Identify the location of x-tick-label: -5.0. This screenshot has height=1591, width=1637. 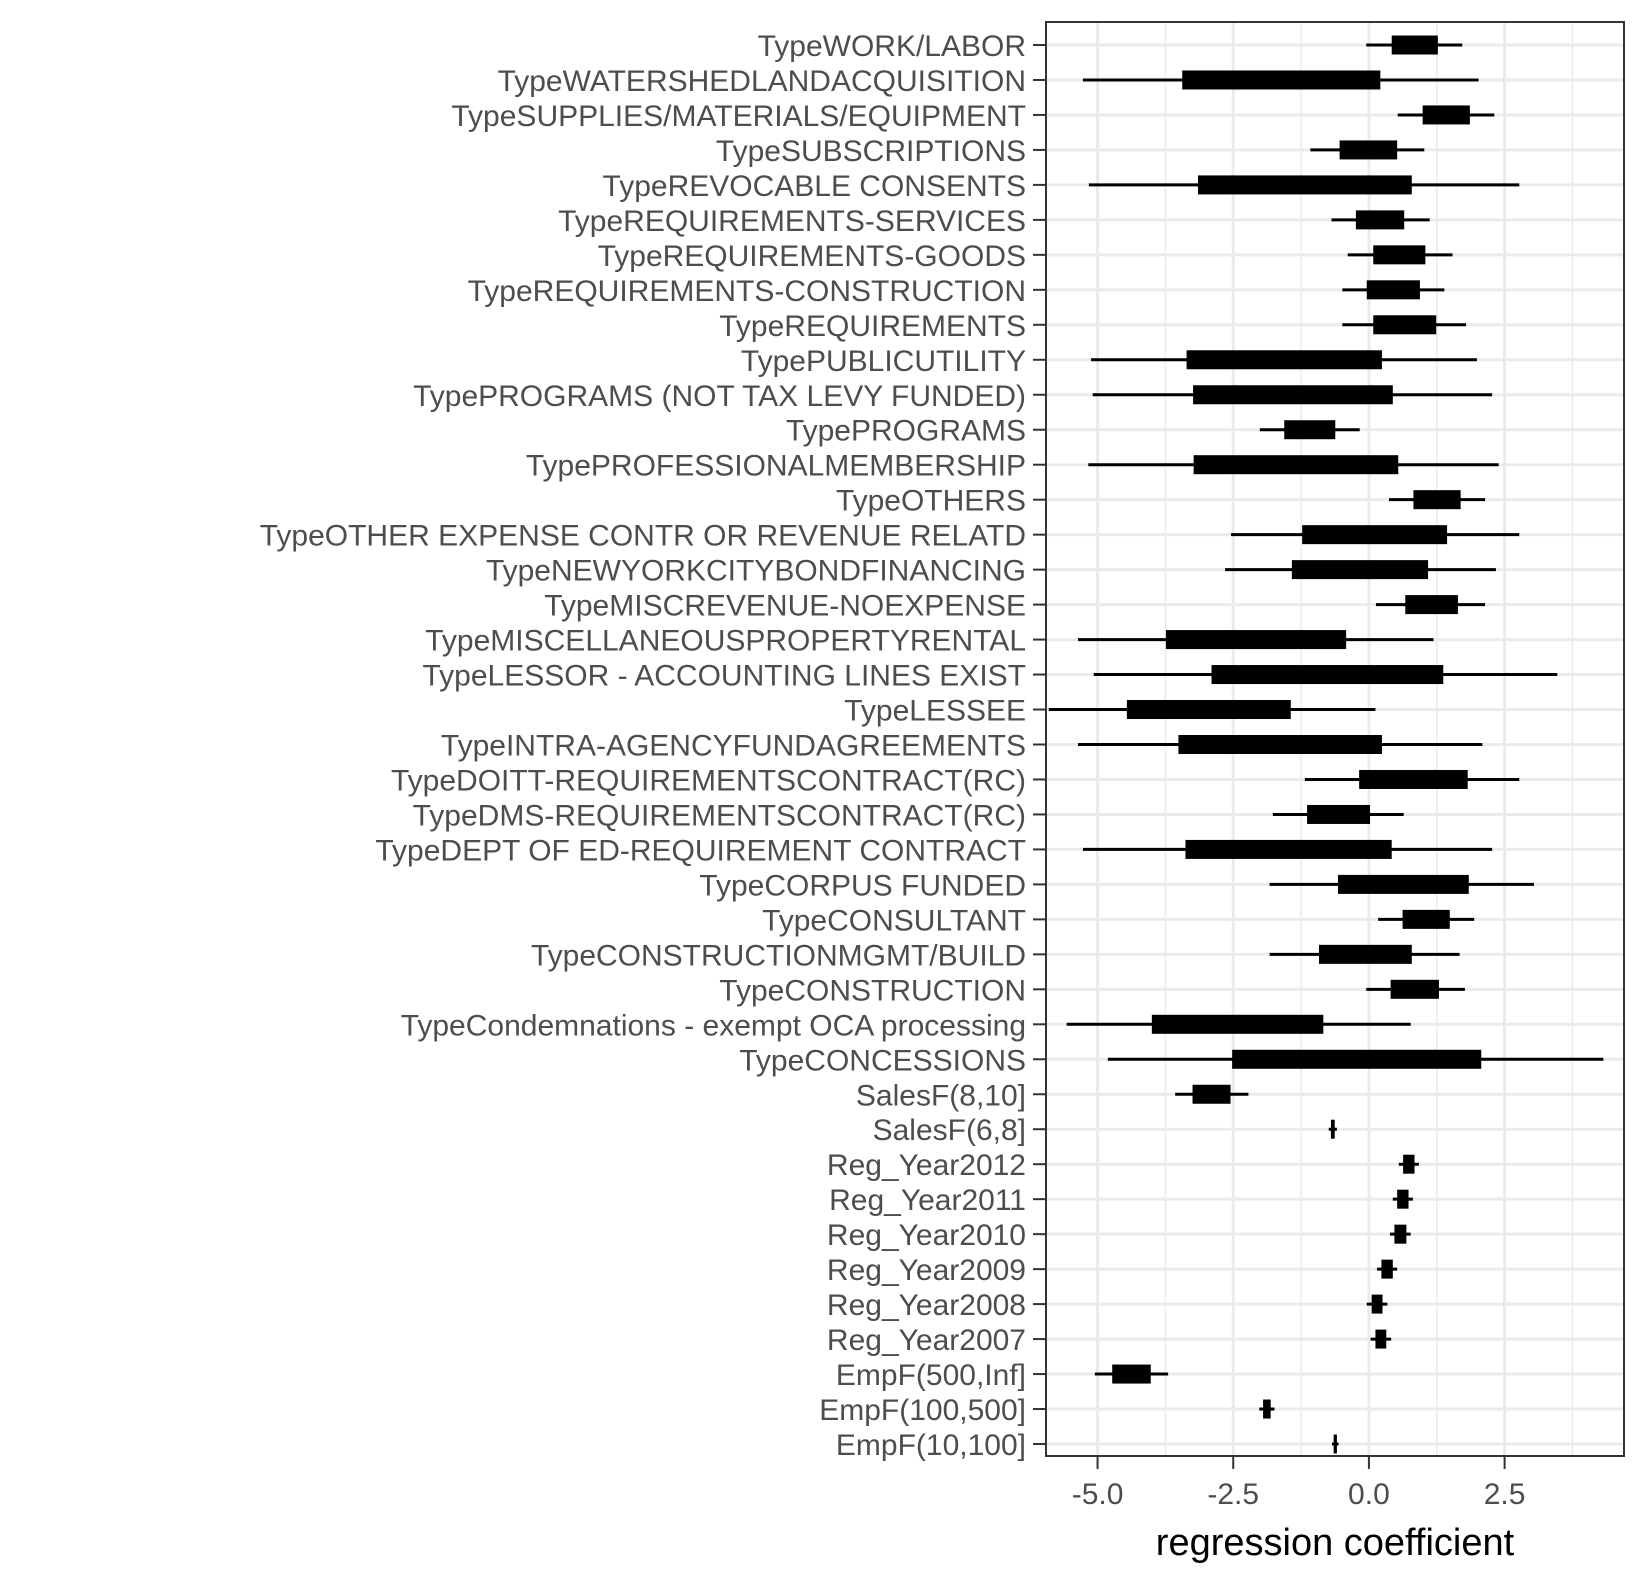
(1098, 1494).